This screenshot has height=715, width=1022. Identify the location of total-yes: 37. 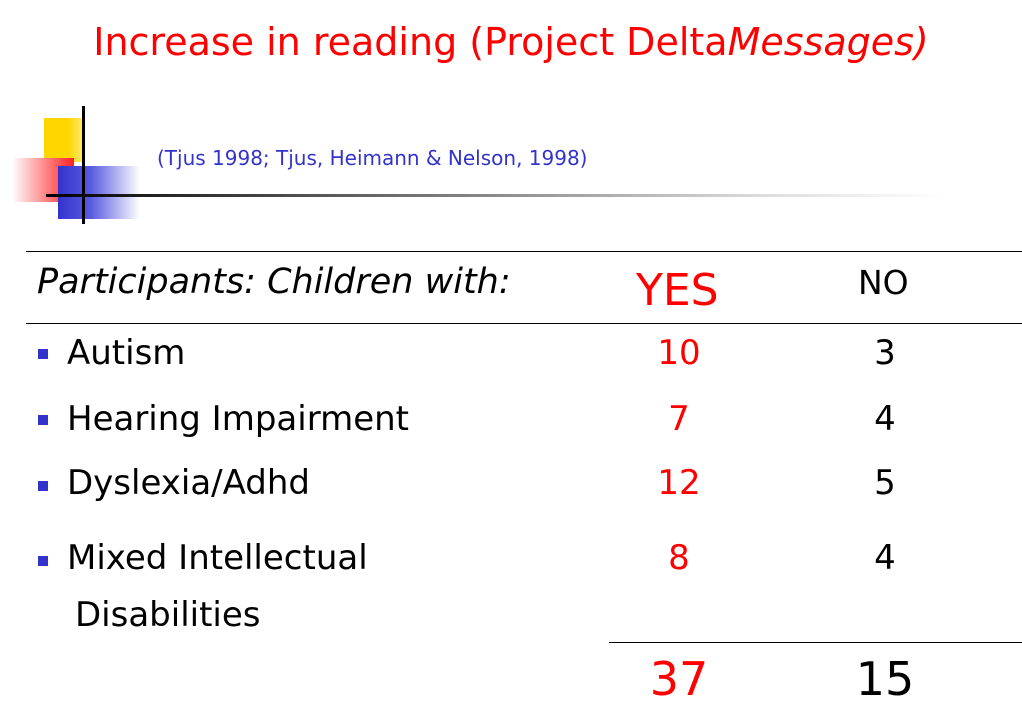
(679, 679).